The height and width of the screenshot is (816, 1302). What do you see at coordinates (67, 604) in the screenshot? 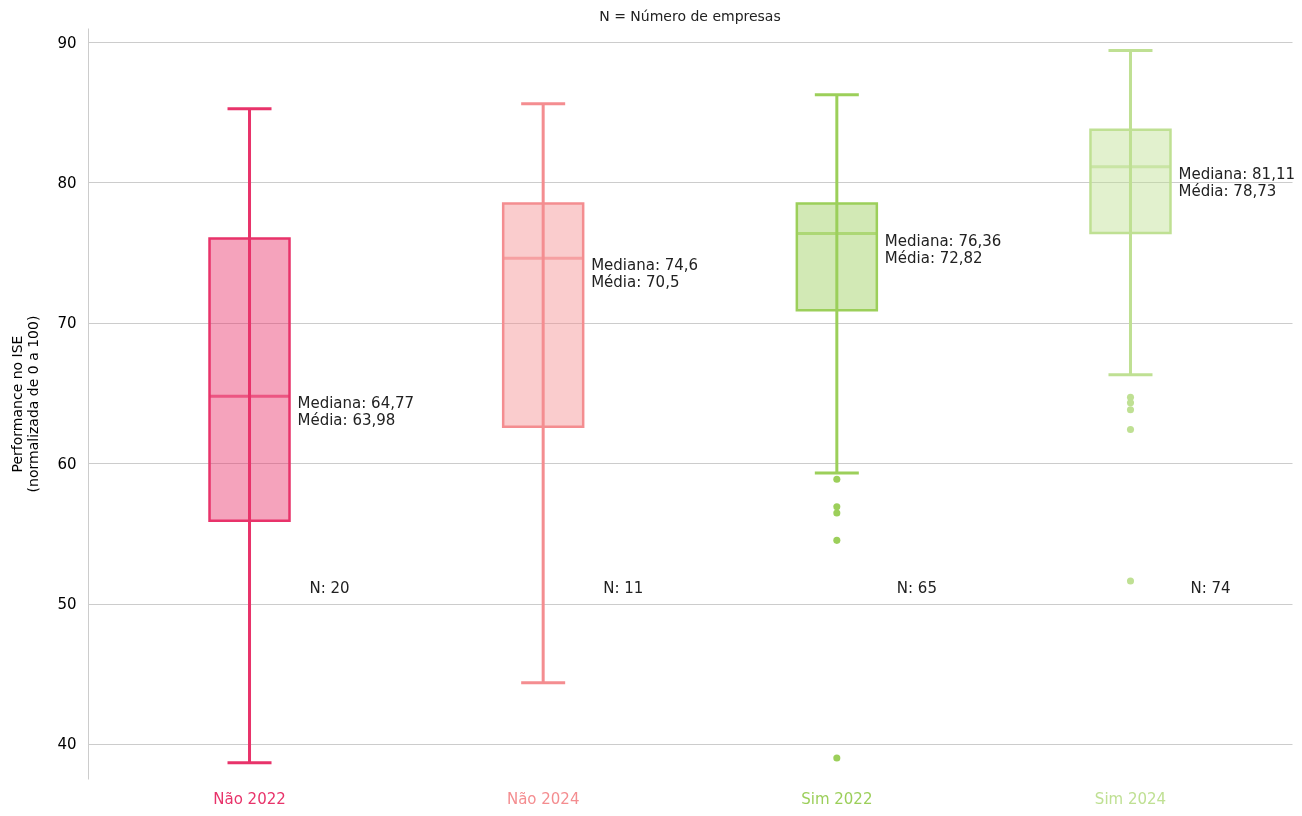
I see `y-tick-label: 50` at bounding box center [67, 604].